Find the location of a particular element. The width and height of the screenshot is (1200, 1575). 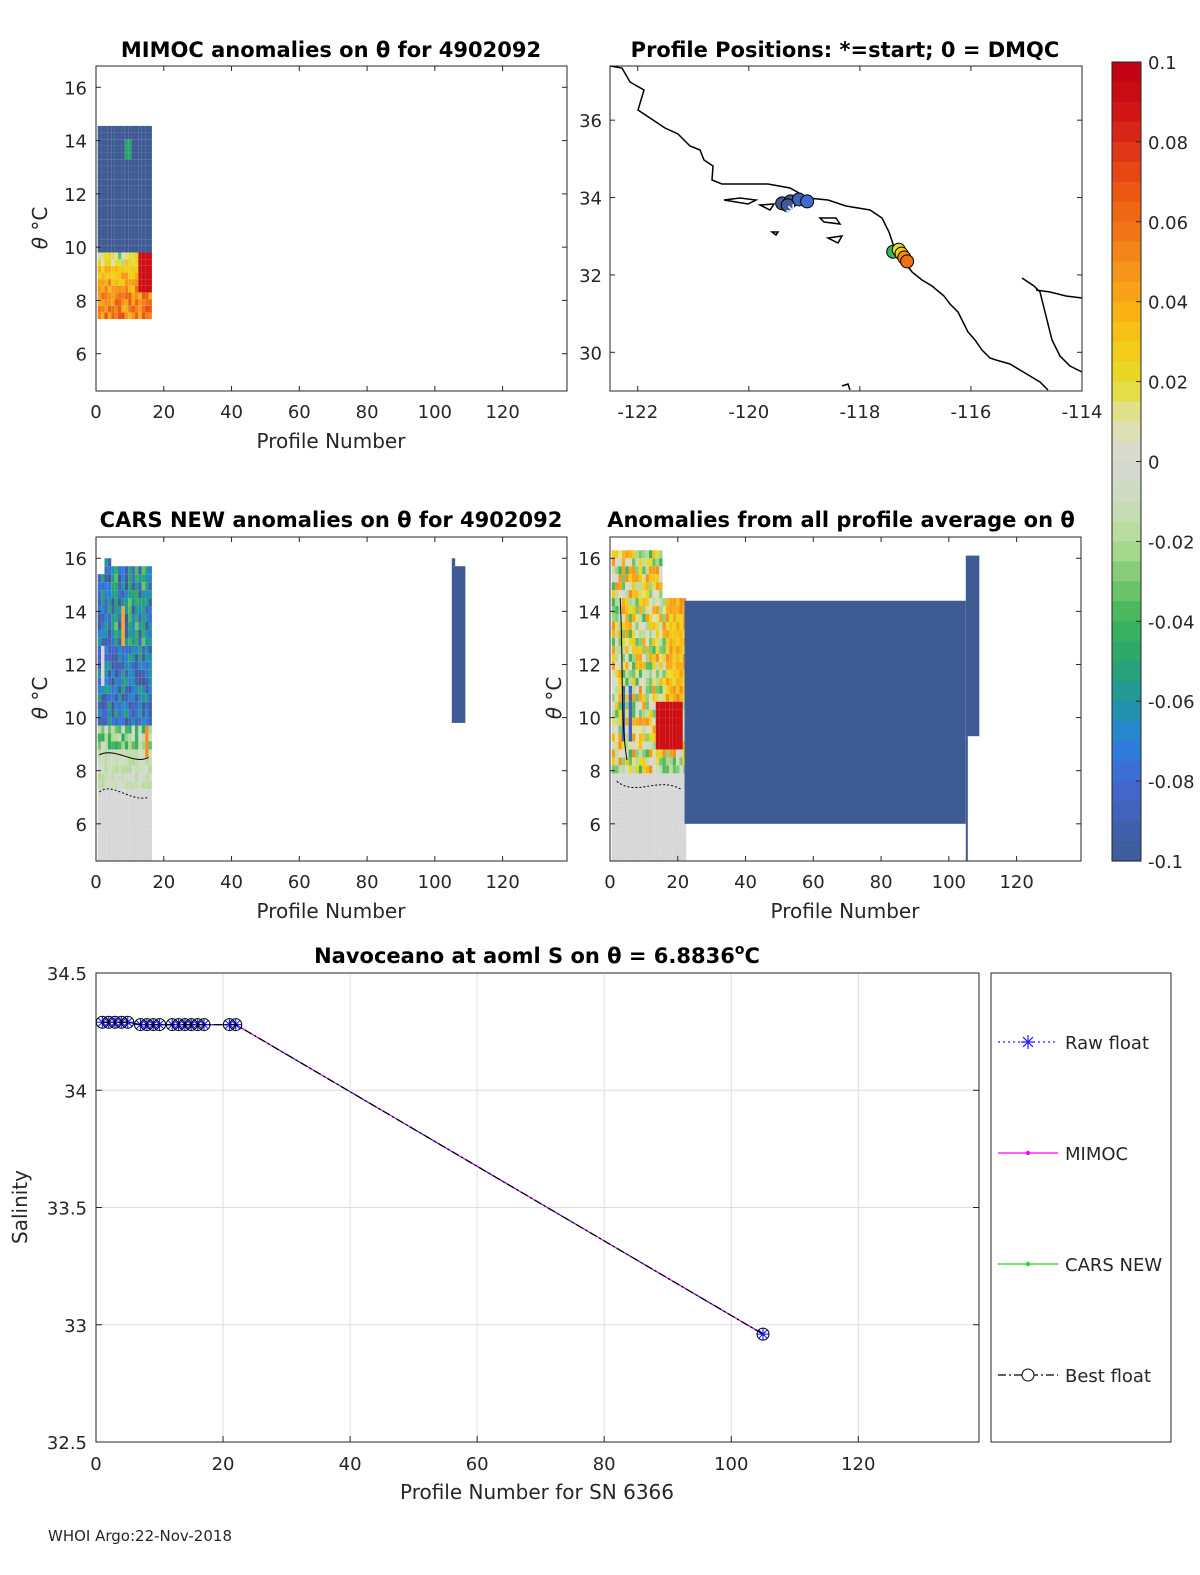

y-tick-label: 12 is located at coordinates (75, 195).